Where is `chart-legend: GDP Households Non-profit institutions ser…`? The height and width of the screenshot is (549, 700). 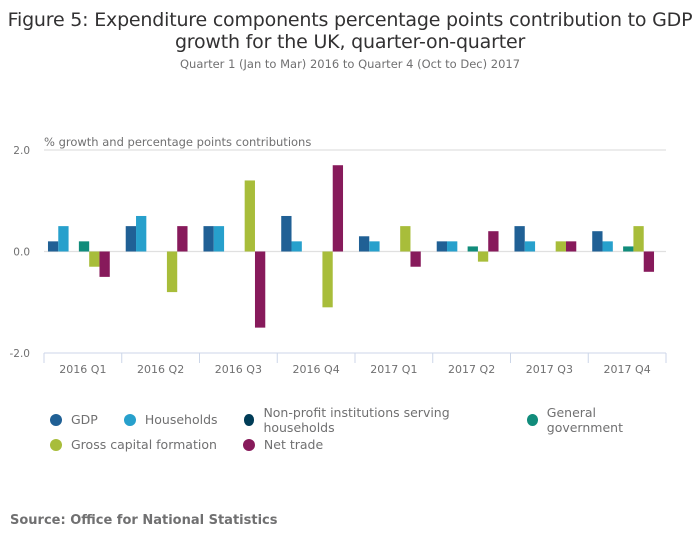 chart-legend: GDP Households Non-profit institutions ser… is located at coordinates (370, 430).